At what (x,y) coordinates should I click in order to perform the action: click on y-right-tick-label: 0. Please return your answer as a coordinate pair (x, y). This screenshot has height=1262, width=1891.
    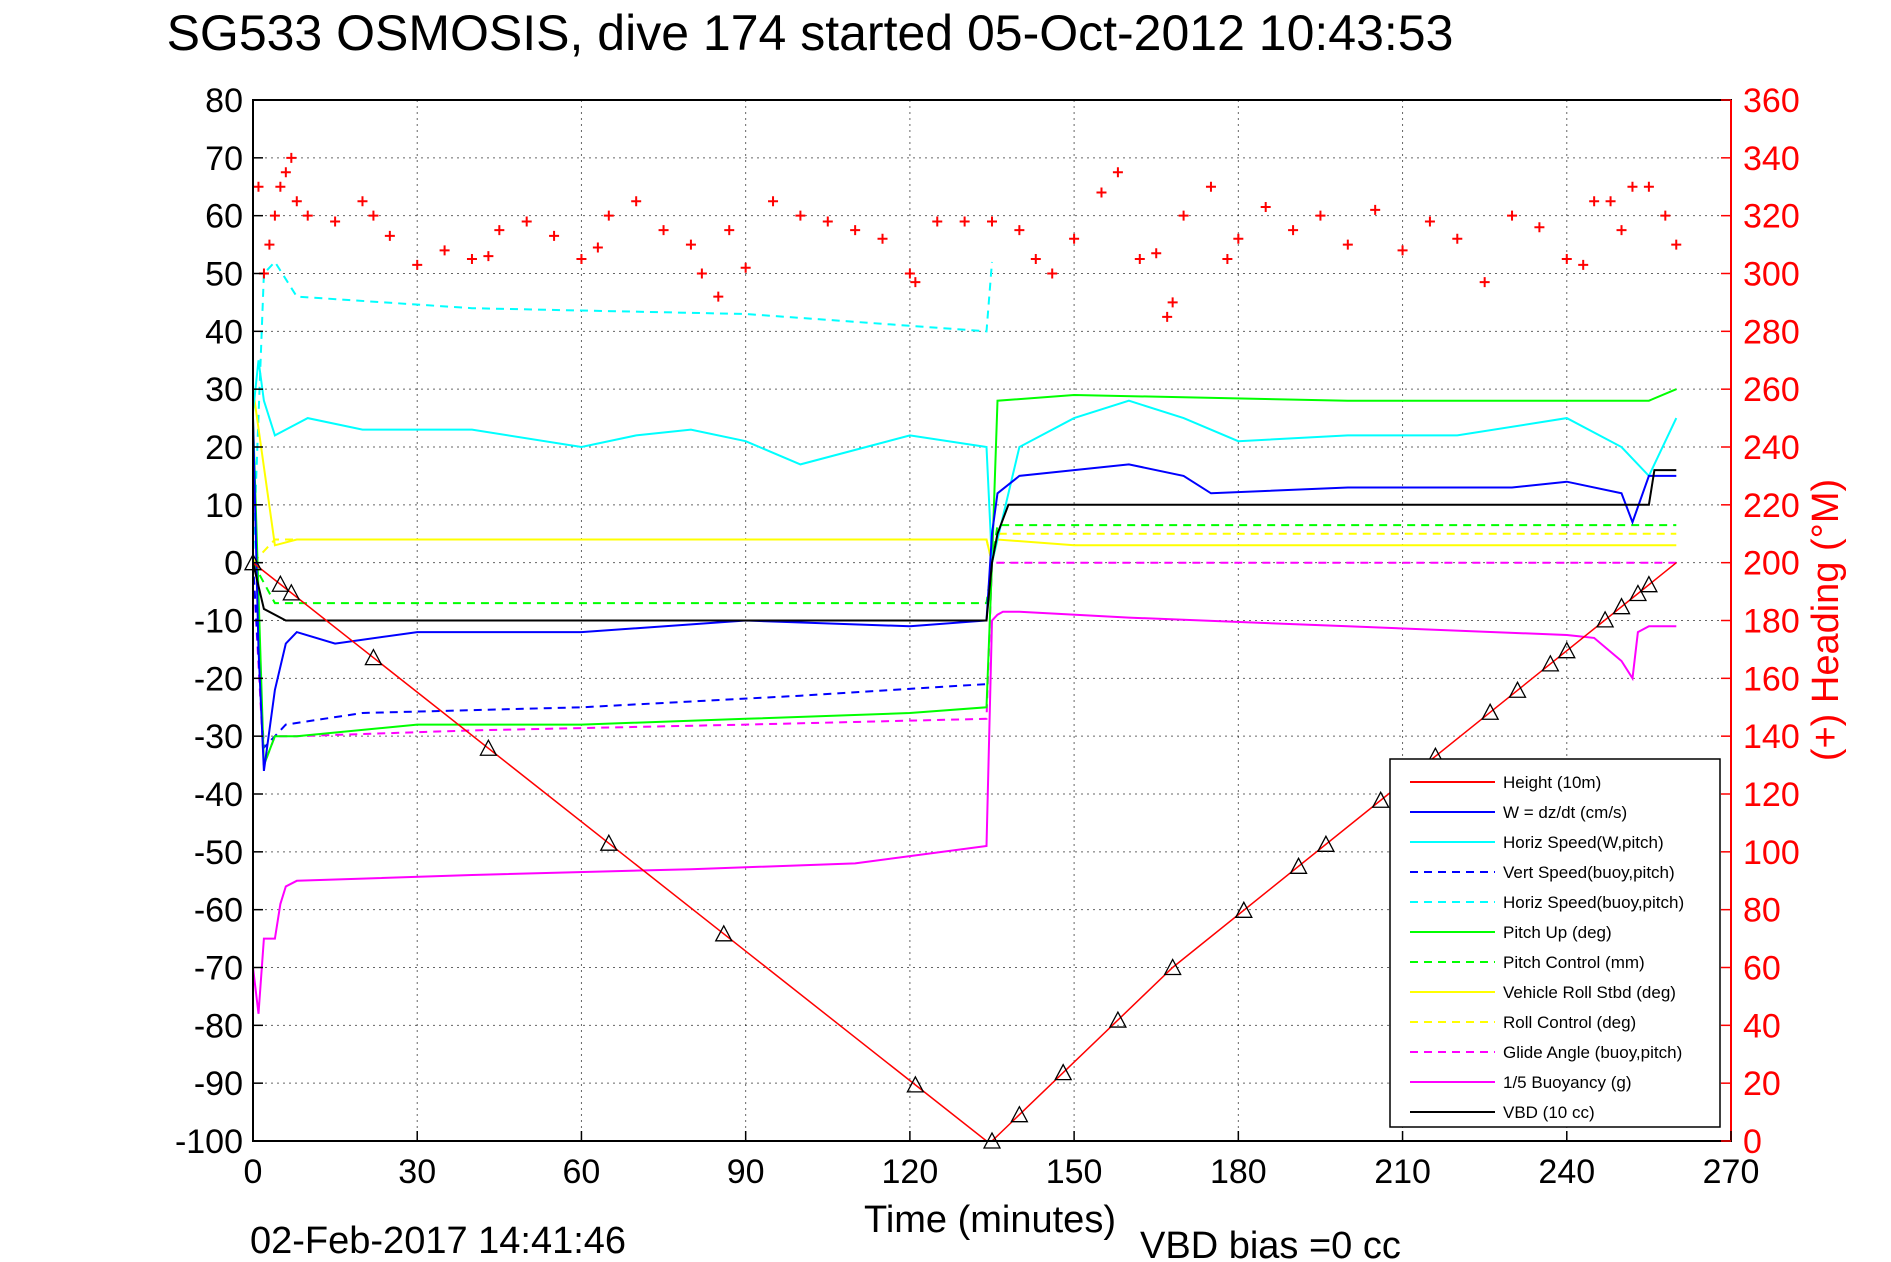
    Looking at the image, I should click on (1752, 1142).